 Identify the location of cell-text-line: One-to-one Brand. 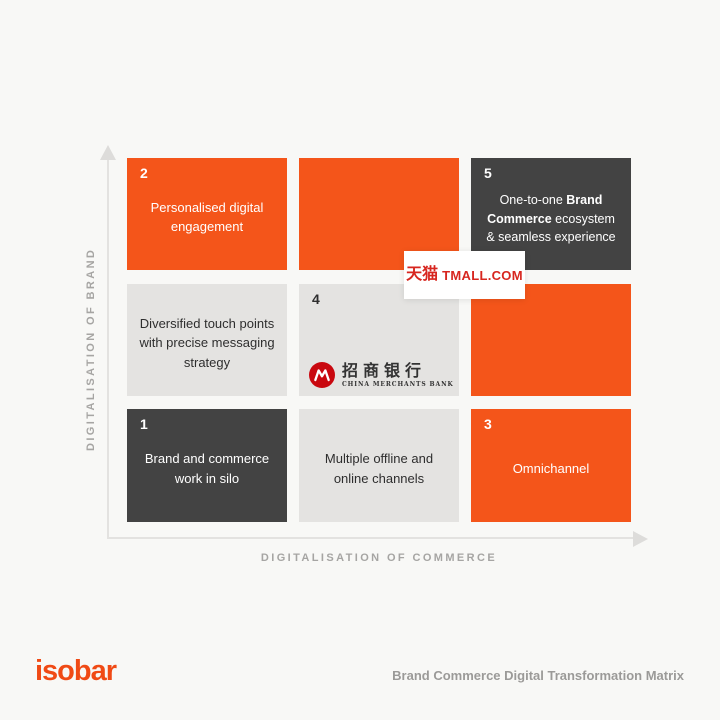
(550, 200).